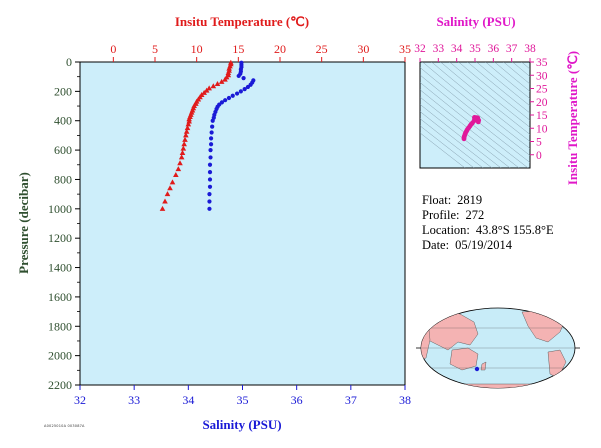 This screenshot has height=448, width=601. I want to click on date-label: Date:, so click(436, 245).